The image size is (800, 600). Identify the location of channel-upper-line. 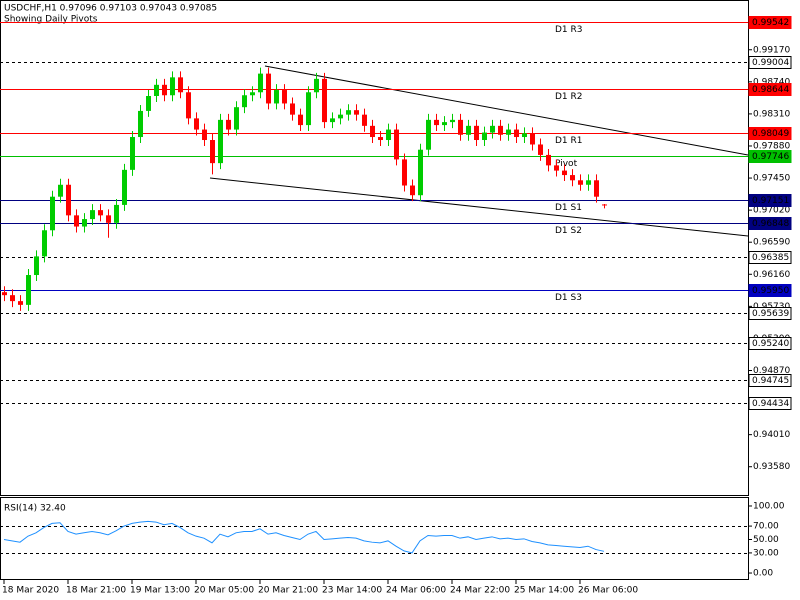
(506, 110).